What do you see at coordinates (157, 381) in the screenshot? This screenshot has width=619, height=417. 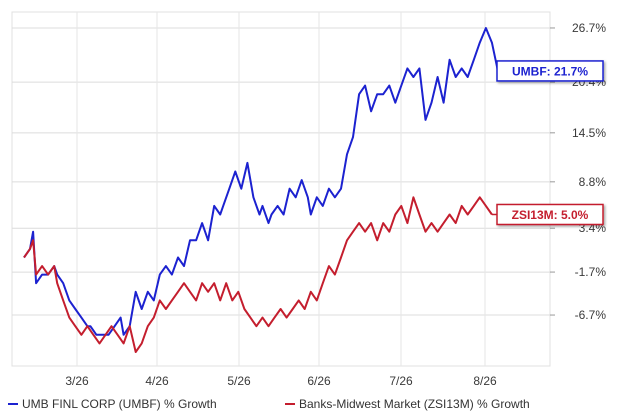 I see `x-tick-label: 4/26` at bounding box center [157, 381].